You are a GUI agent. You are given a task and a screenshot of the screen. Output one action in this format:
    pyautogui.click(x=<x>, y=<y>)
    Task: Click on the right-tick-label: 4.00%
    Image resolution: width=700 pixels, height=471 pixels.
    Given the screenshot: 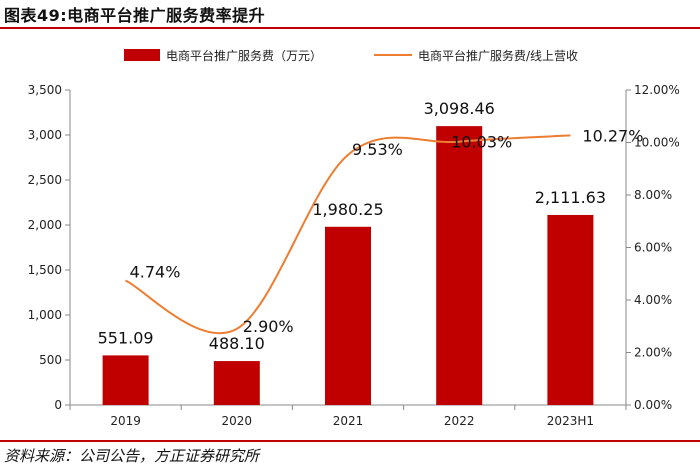 What is the action you would take?
    pyautogui.click(x=653, y=300)
    